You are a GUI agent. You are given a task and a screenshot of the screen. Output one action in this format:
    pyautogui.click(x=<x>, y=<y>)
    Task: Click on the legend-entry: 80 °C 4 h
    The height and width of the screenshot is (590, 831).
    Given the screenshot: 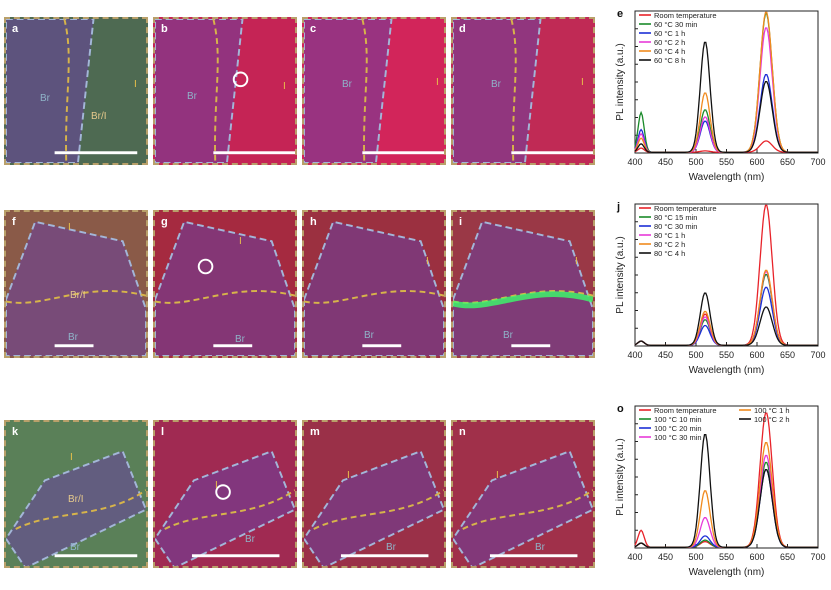 What is the action you would take?
    pyautogui.click(x=669, y=253)
    